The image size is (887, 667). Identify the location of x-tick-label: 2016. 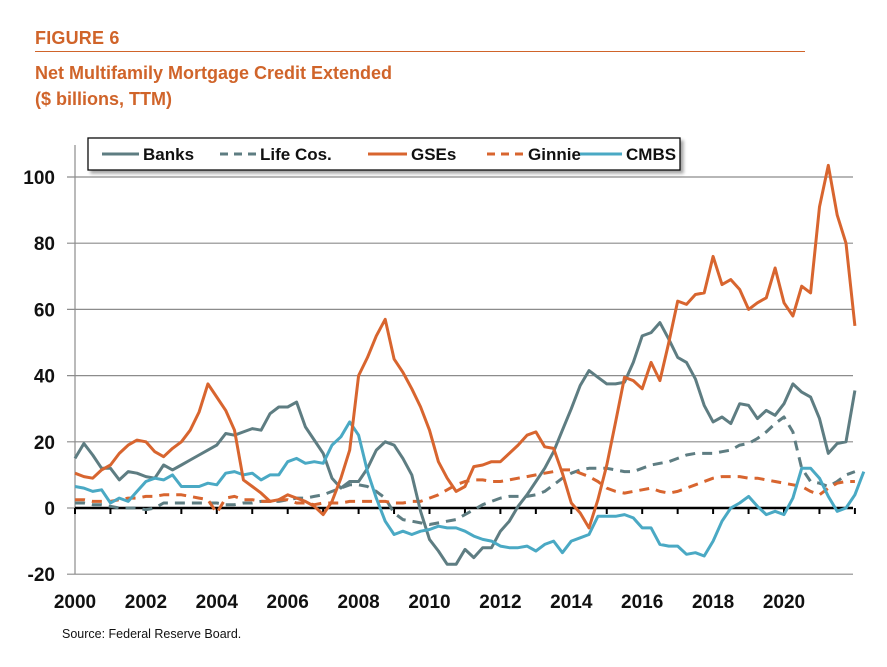
(642, 602).